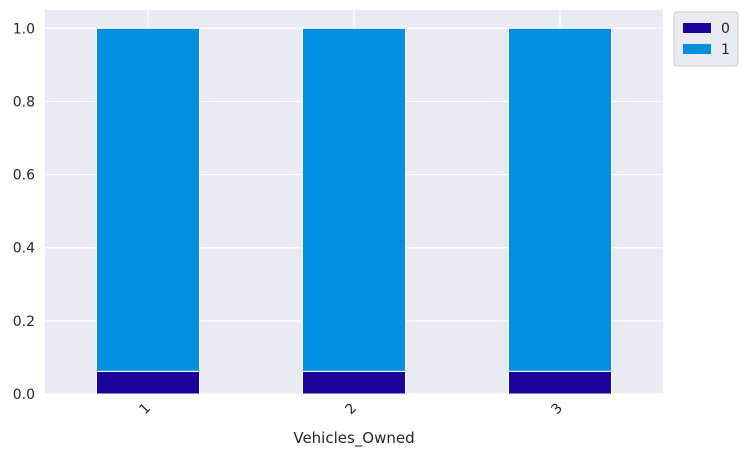 This screenshot has width=745, height=454. What do you see at coordinates (24, 249) in the screenshot?
I see `y-tick-label: 0.4` at bounding box center [24, 249].